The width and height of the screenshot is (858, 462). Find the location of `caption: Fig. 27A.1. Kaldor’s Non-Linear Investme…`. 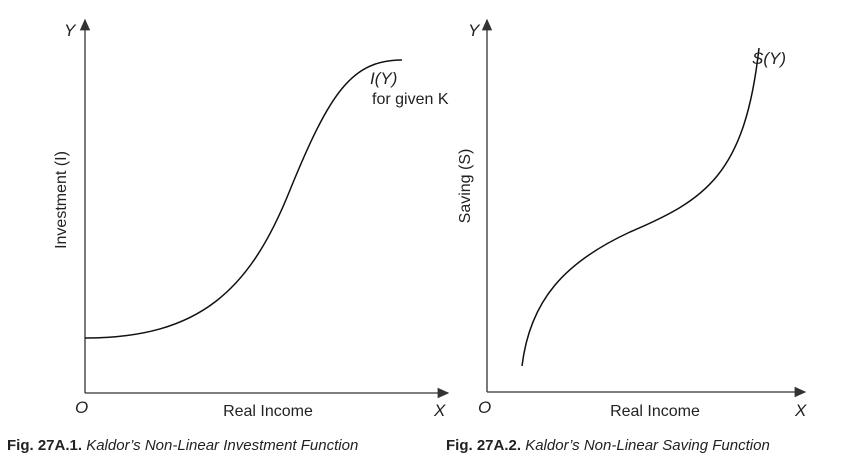

caption: Fig. 27A.1. Kaldor’s Non-Linear Investme… is located at coordinates (182, 445).